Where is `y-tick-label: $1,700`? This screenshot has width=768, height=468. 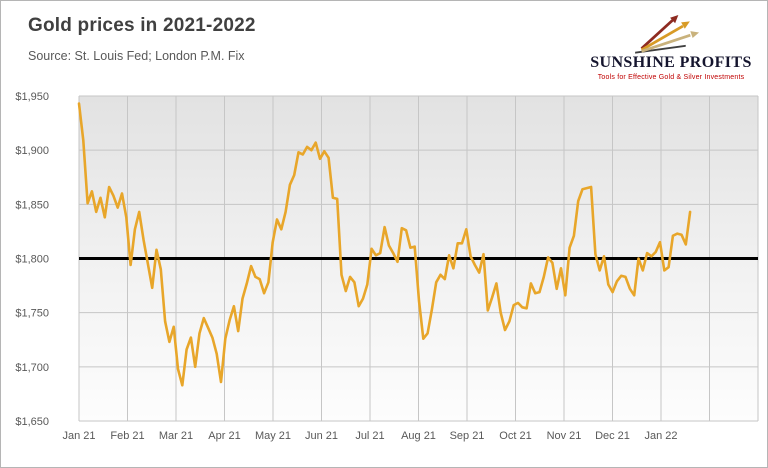
y-tick-label: $1,700 is located at coordinates (32, 368).